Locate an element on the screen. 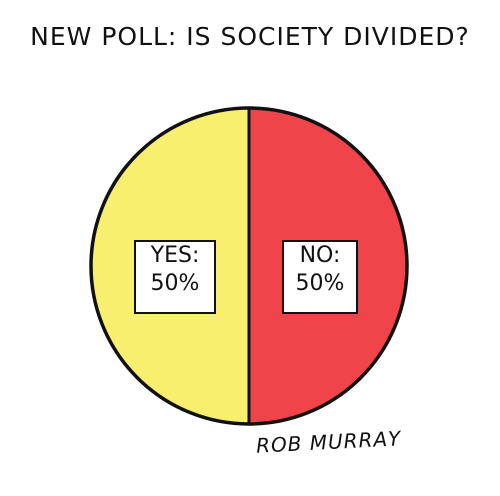 Image resolution: width=500 pixels, height=496 pixels. yes-label: YES: is located at coordinates (175, 255).